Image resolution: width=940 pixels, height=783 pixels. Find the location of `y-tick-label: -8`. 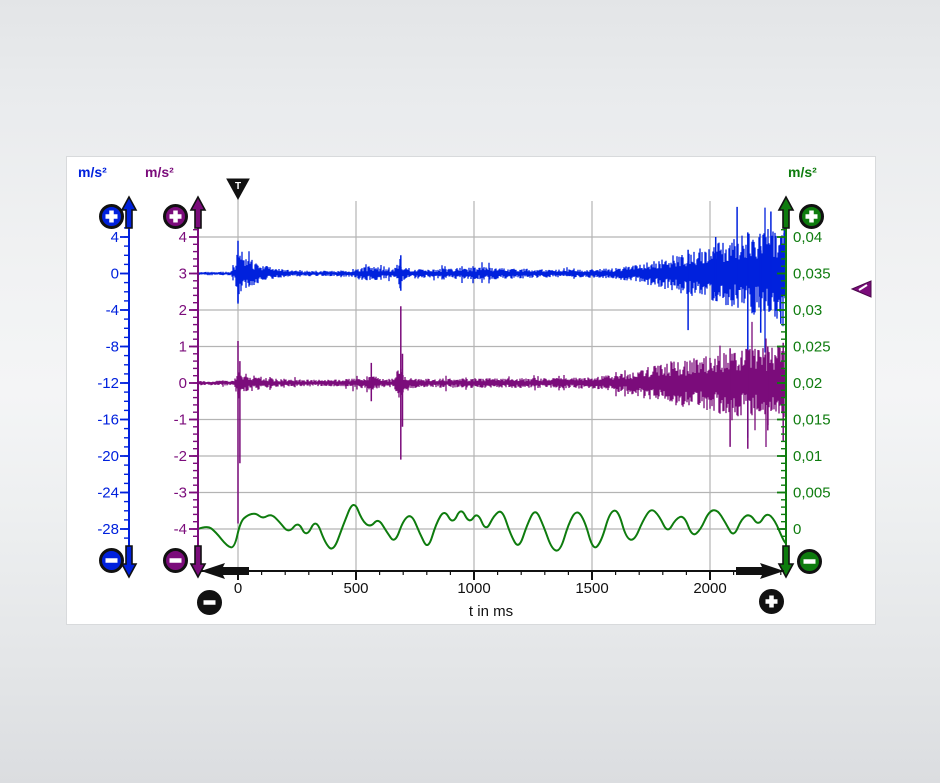

y-tick-label: -8 is located at coordinates (112, 347).